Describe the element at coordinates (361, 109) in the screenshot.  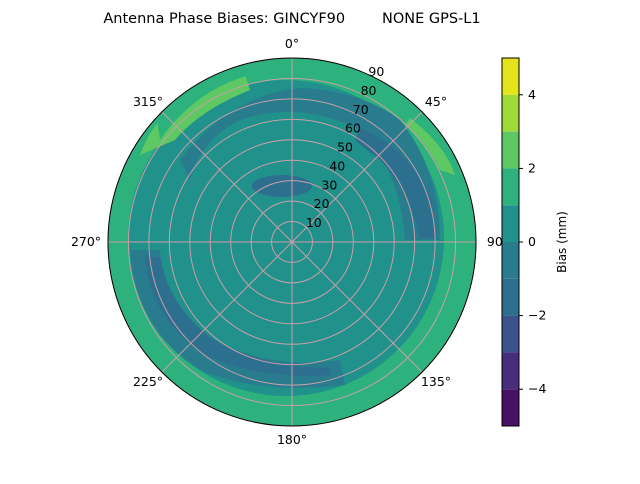
I see `radial-tick-label: 70` at that location.